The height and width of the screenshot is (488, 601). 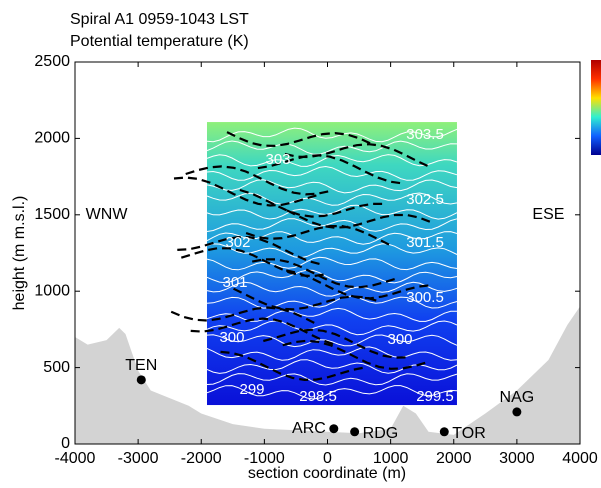 What do you see at coordinates (454, 458) in the screenshot?
I see `x-tick-label: 2000` at bounding box center [454, 458].